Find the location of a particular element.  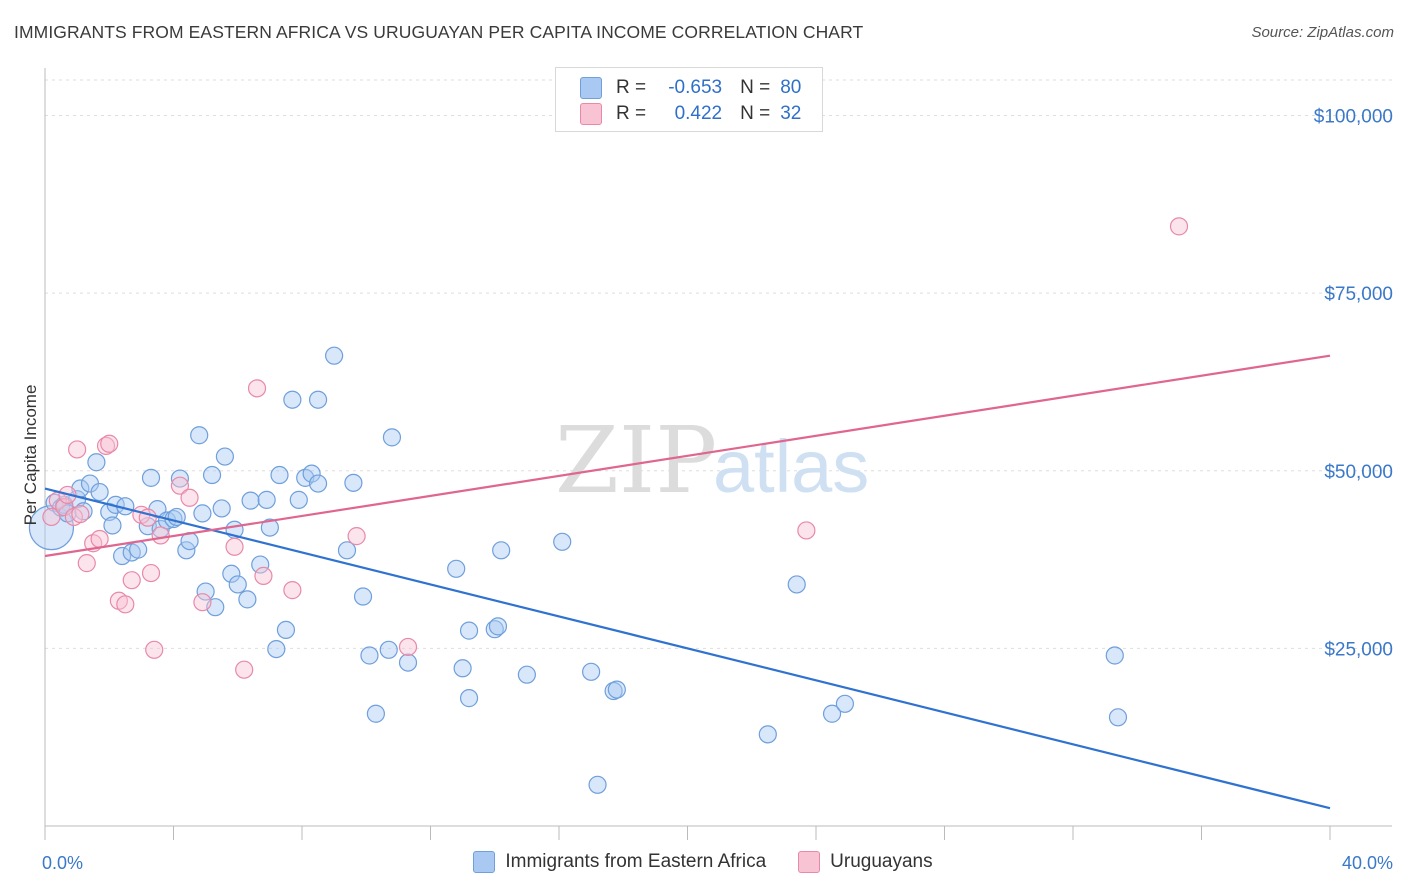

legend-label: Uruguayans is located at coordinates (881, 861).